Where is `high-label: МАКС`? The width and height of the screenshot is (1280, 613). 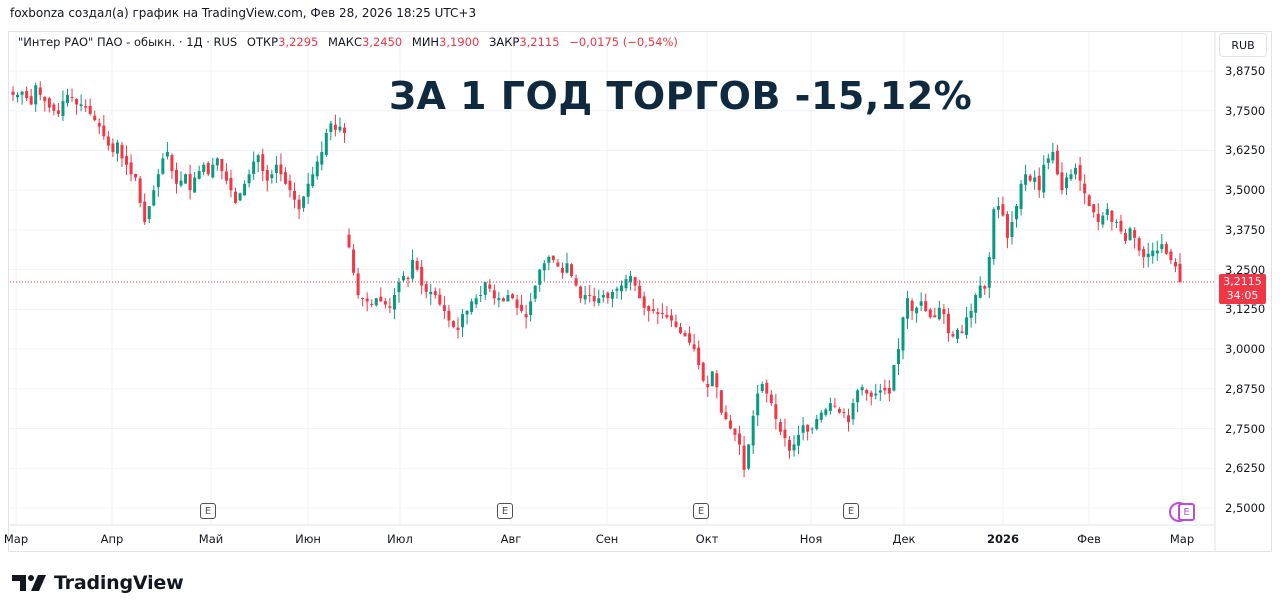
high-label: МАКС is located at coordinates (345, 42).